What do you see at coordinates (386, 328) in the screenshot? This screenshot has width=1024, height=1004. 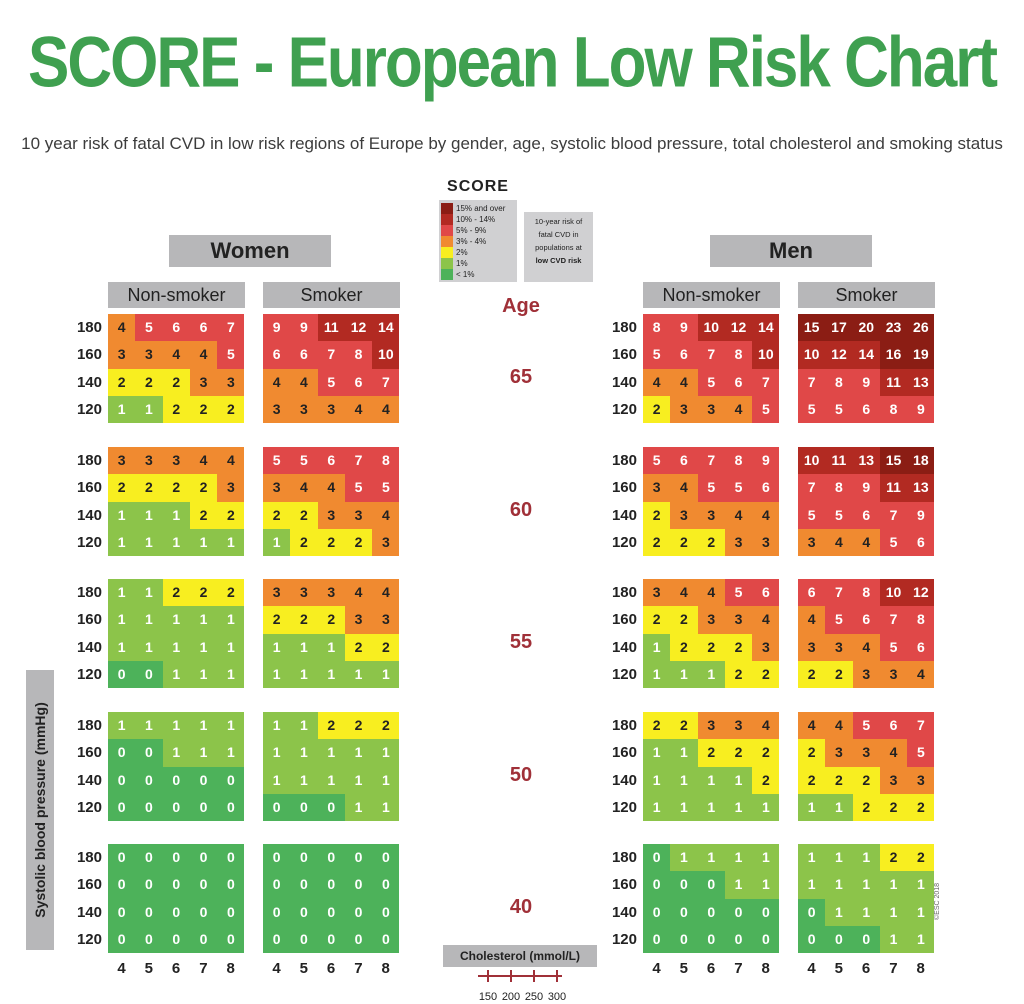 I see `risk-cell: 14` at bounding box center [386, 328].